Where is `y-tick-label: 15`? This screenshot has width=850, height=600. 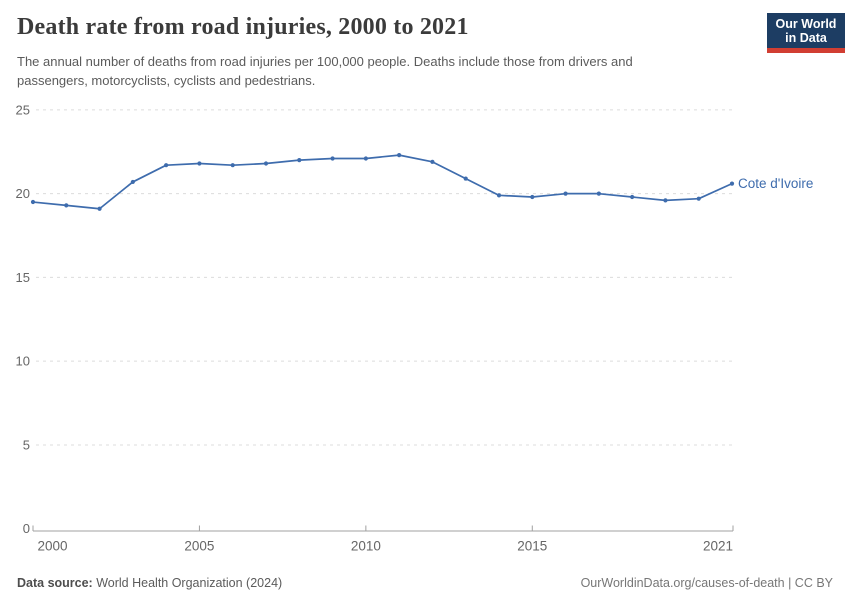
y-tick-label: 15 is located at coordinates (23, 277).